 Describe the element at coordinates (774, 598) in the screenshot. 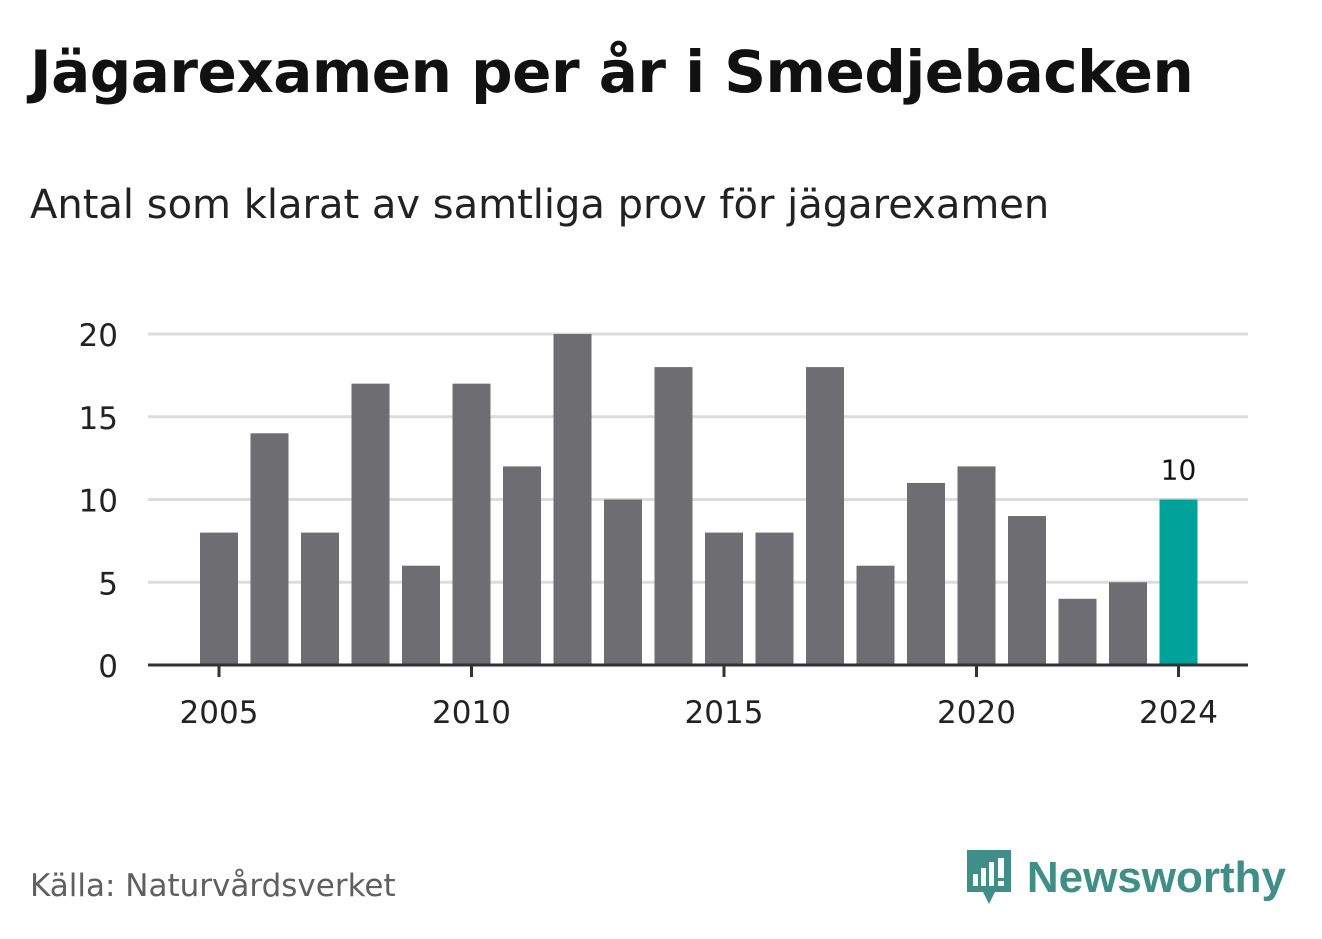

I see `bar-2016` at that location.